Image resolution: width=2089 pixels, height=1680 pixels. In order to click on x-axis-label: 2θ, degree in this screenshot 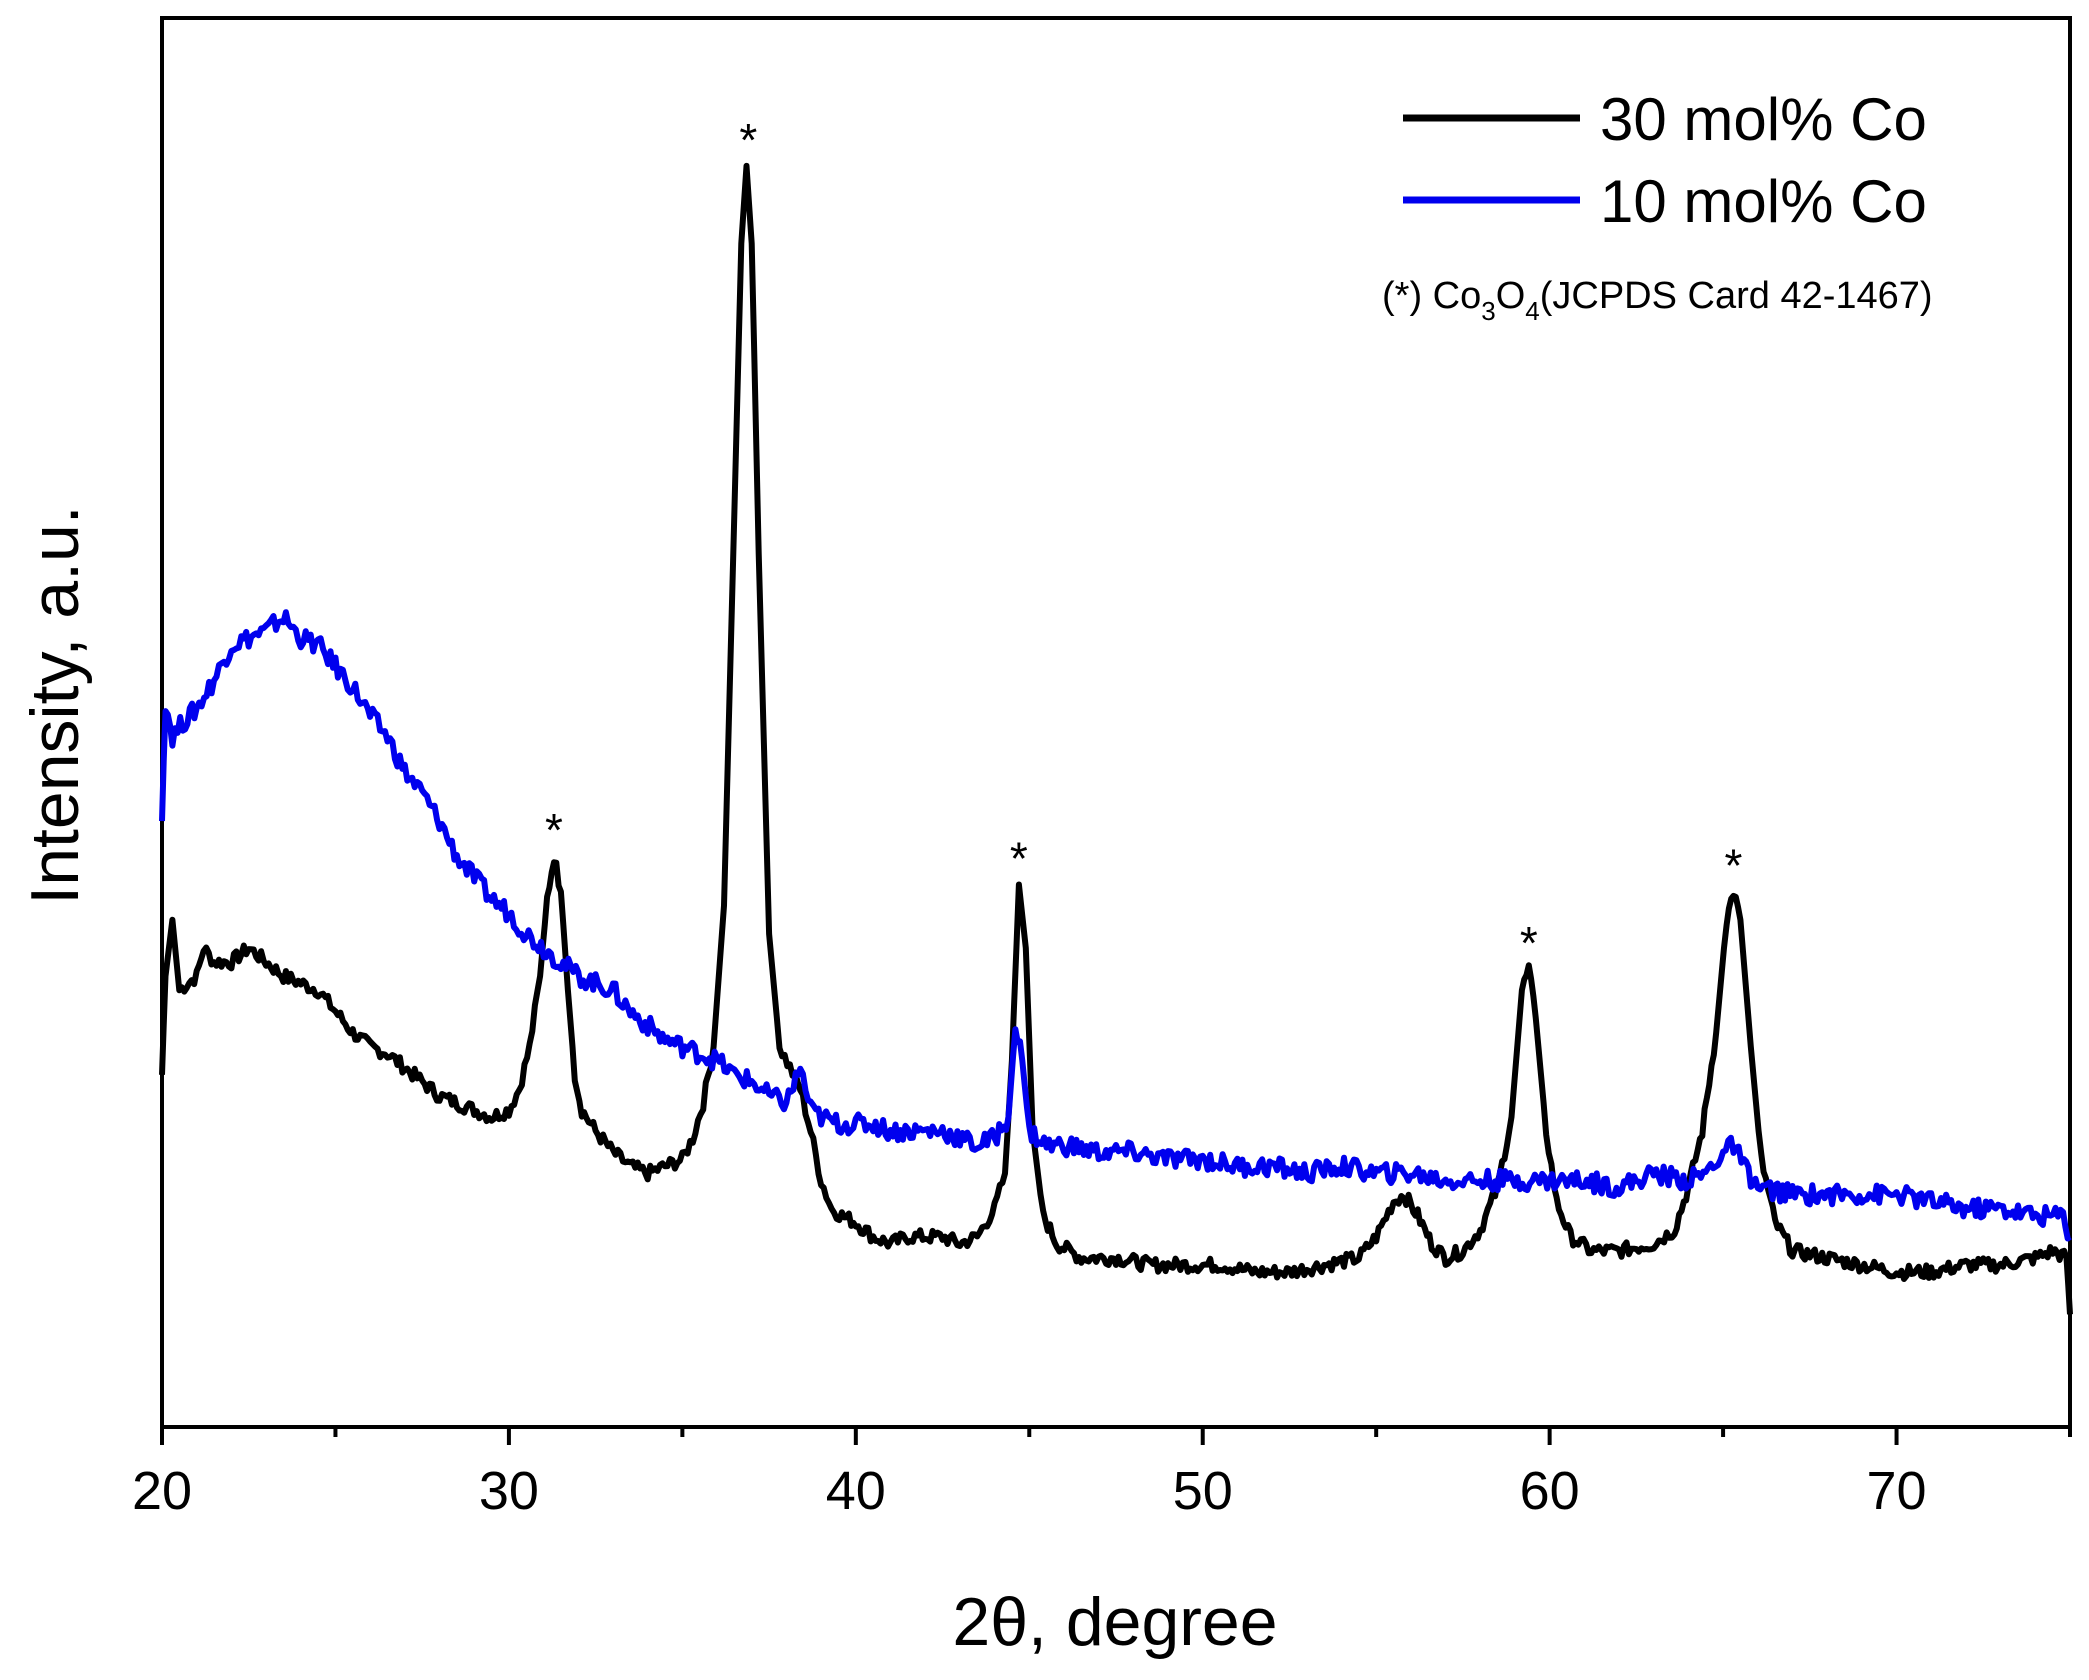, I will do `click(1114, 1622)`.